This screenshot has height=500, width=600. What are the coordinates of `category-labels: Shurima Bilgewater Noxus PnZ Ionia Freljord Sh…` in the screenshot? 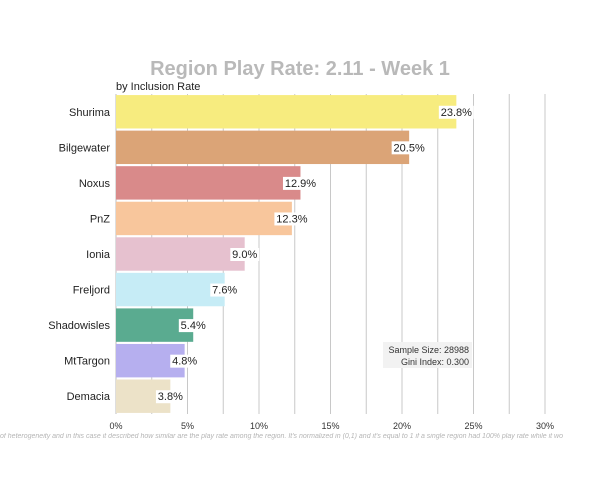 It's located at (79, 255).